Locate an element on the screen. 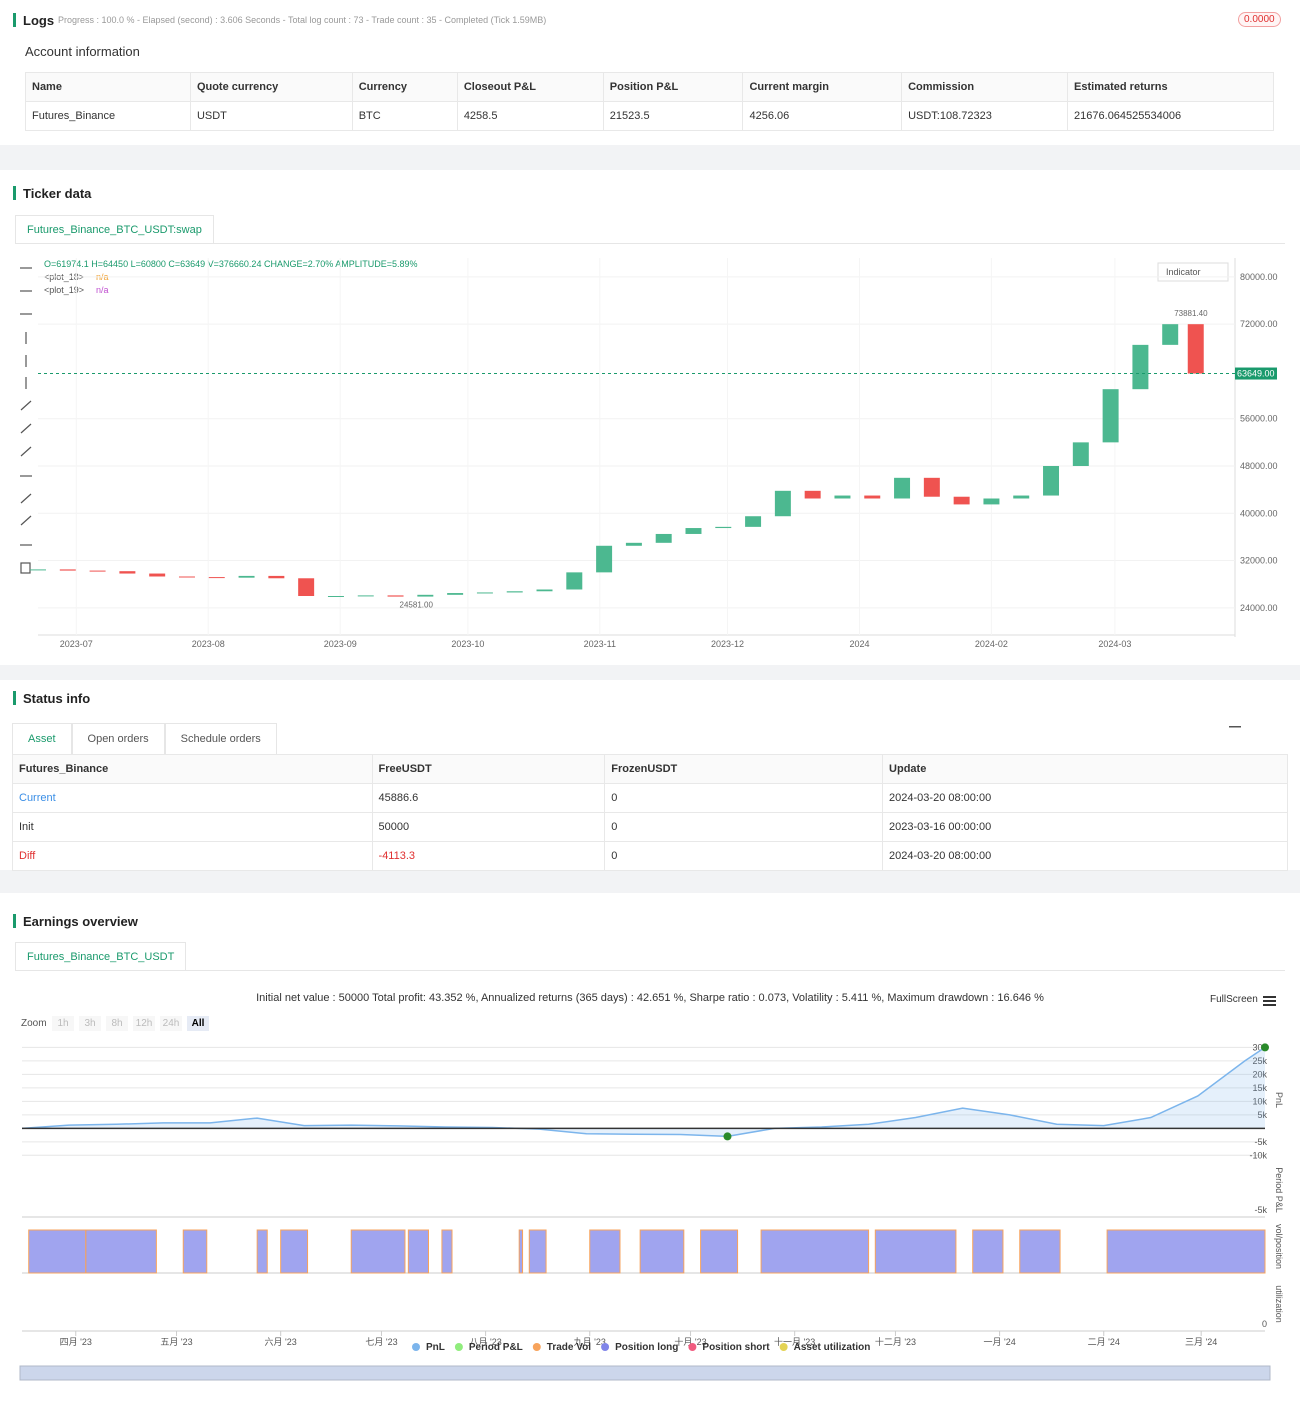 Image resolution: width=1300 pixels, height=1403 pixels. cell: 45886.6 is located at coordinates (488, 798).